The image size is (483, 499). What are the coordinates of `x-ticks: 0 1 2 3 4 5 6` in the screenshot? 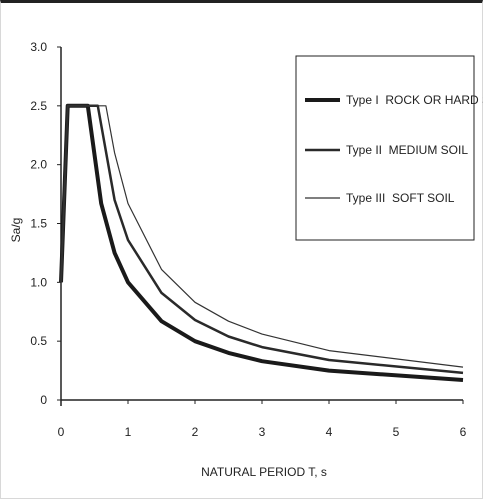 It's located at (262, 419).